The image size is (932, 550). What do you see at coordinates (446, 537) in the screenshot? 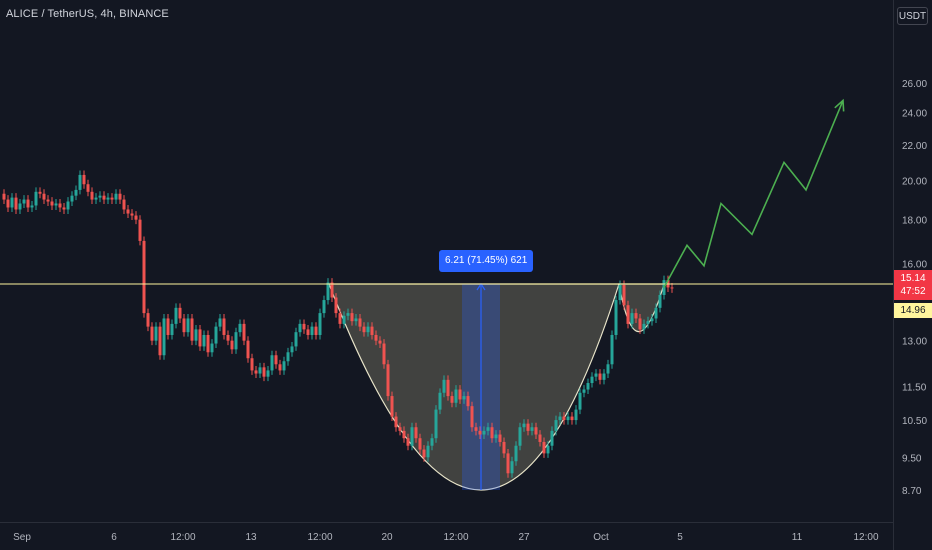
I see `time-axis: Sep 6 12:00 13 12:00 20 12:00 27 Oct 5 11 12:00` at bounding box center [446, 537].